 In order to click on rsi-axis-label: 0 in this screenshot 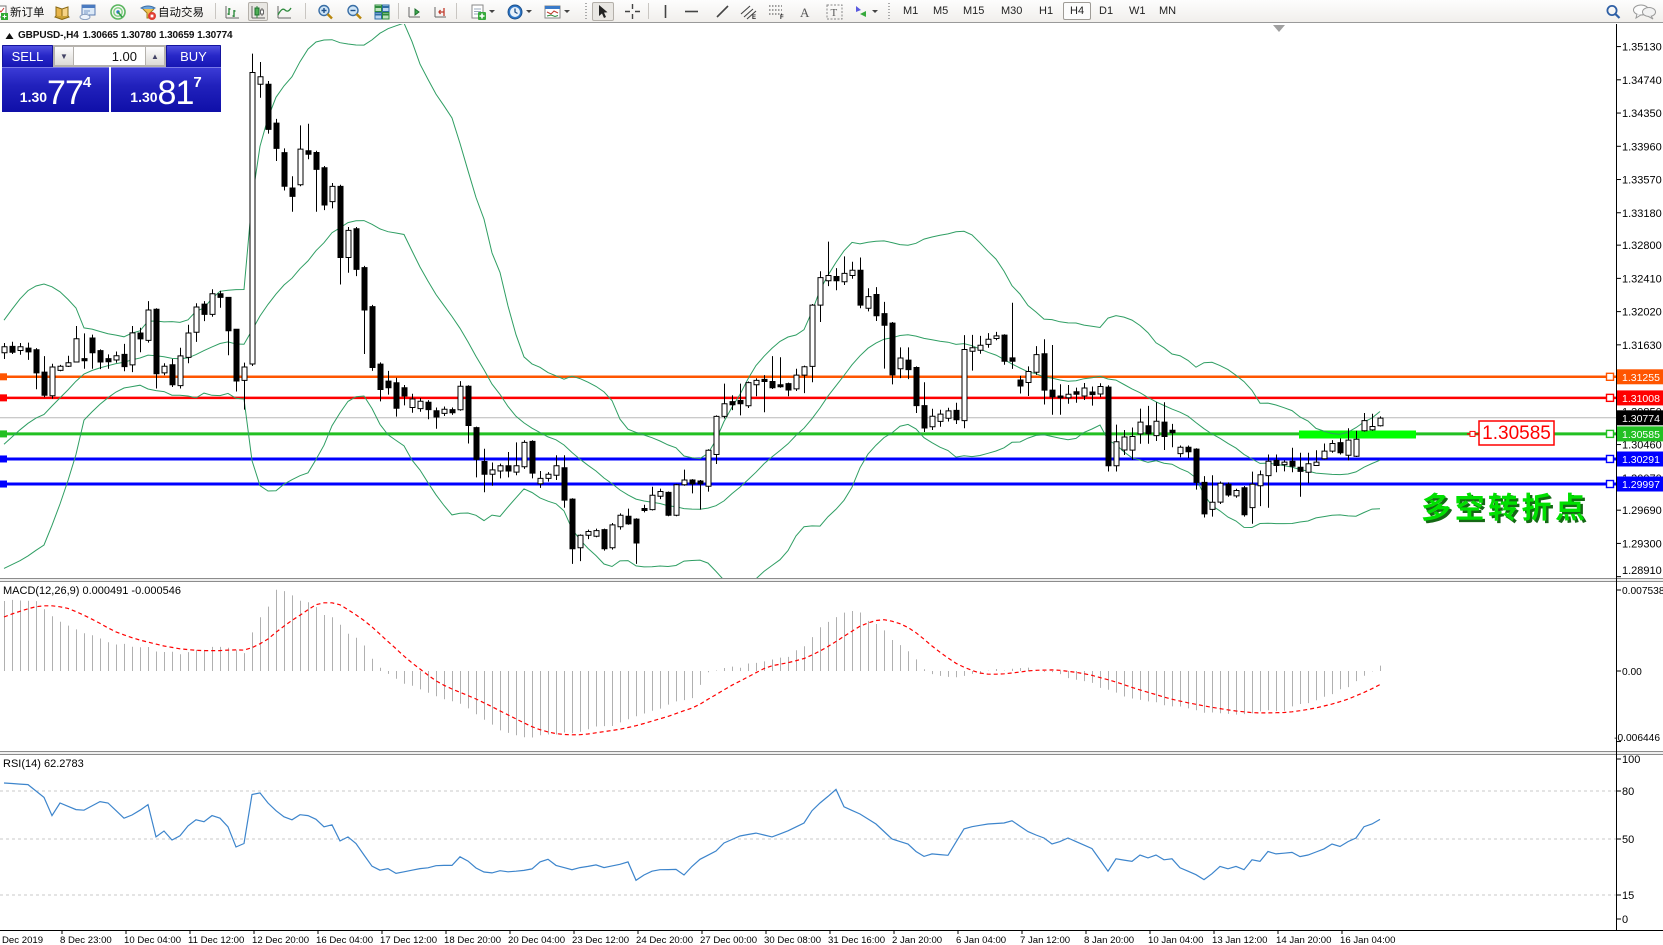, I will do `click(1625, 920)`.